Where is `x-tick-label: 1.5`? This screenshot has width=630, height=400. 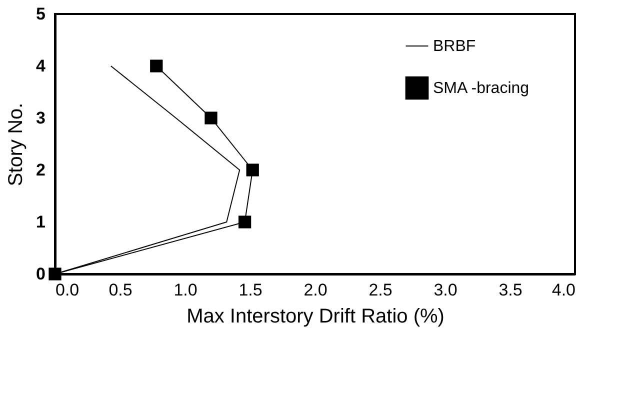
x-tick-label: 1.5 is located at coordinates (250, 290).